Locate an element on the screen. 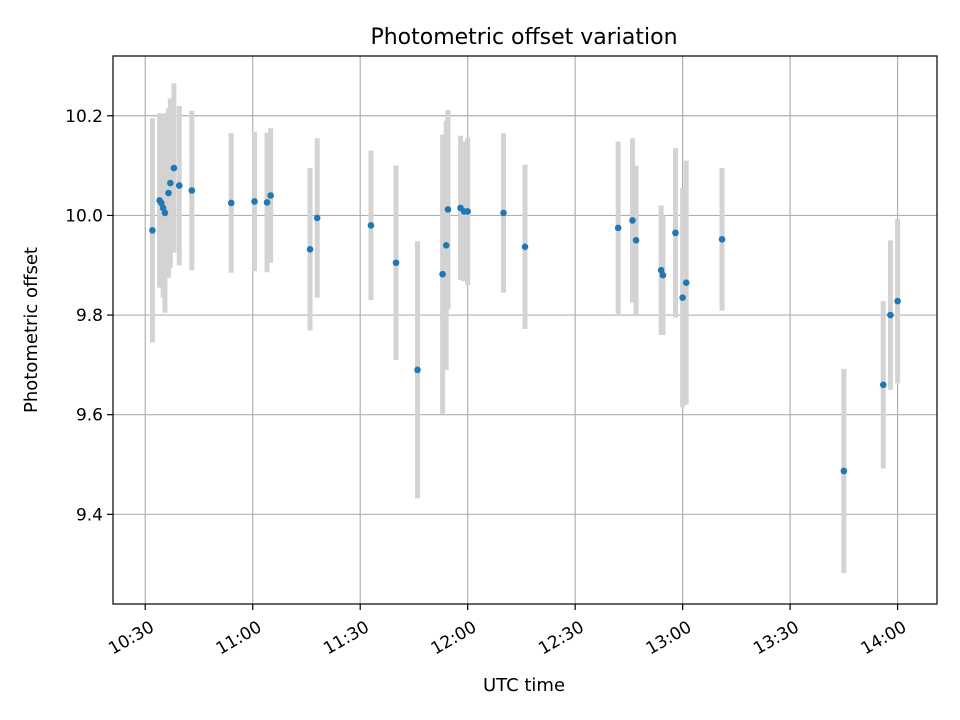  y-tick-label: 9.6 is located at coordinates (89, 416).